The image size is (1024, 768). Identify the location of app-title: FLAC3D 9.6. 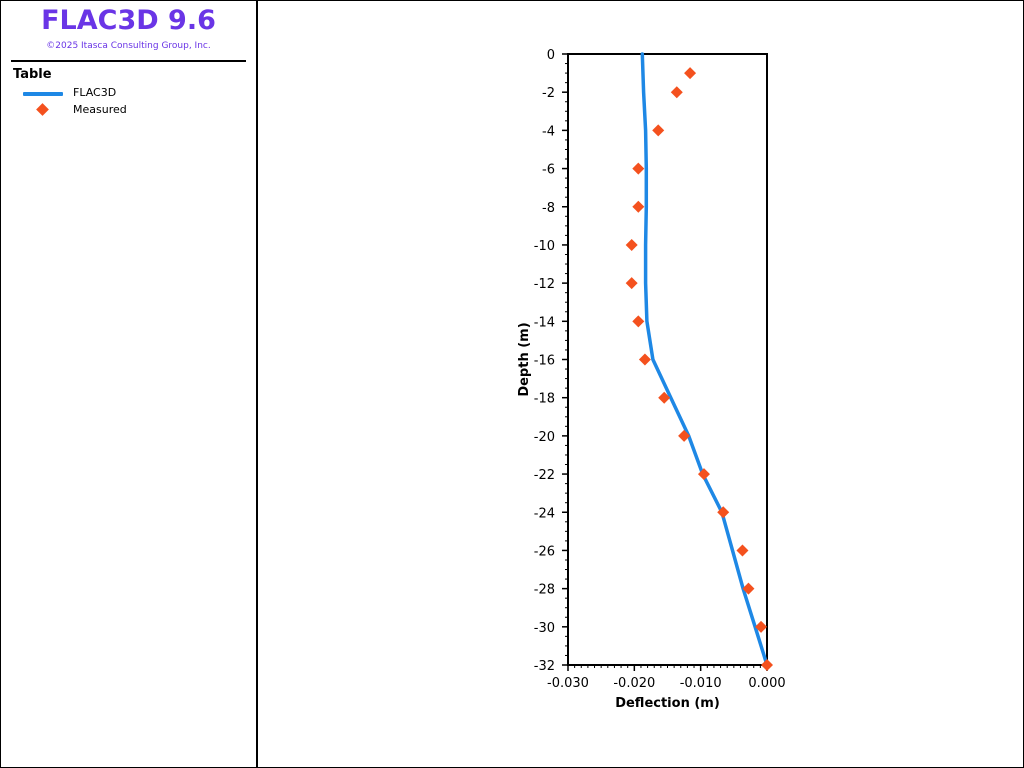
(128, 20).